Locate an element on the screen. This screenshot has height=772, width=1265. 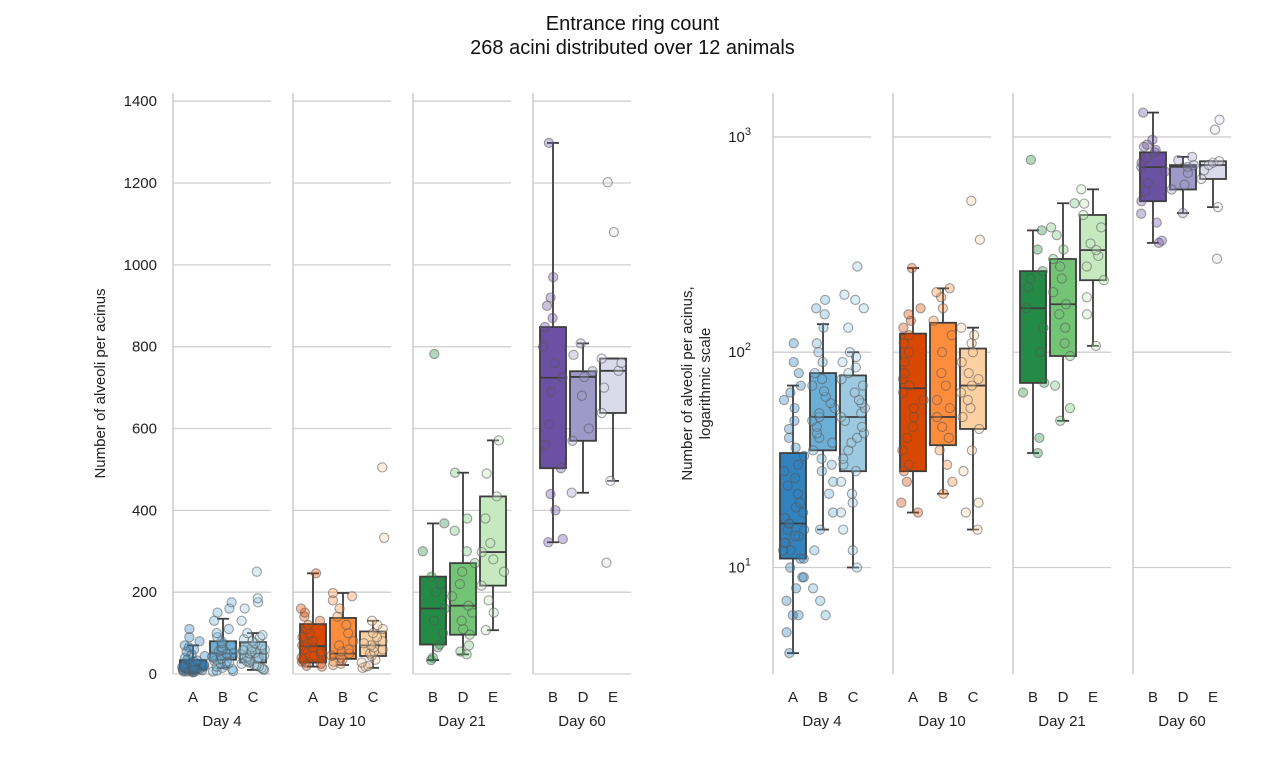
x-tick-label: A is located at coordinates (913, 697).